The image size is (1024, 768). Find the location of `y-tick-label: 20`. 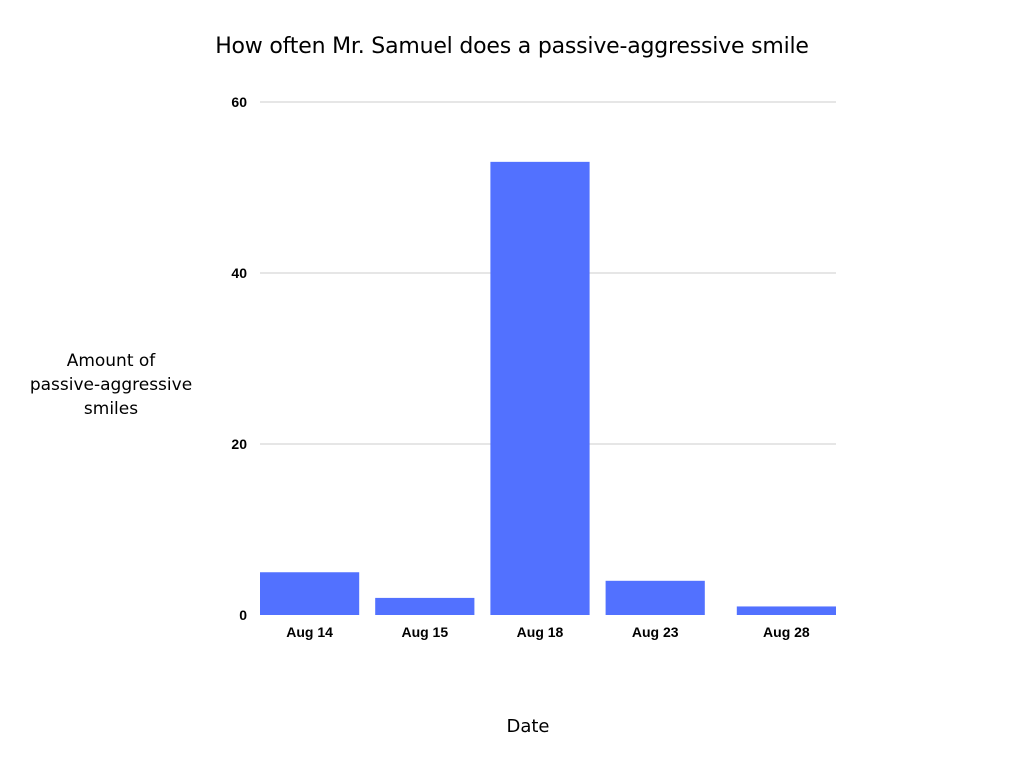

y-tick-label: 20 is located at coordinates (239, 444).